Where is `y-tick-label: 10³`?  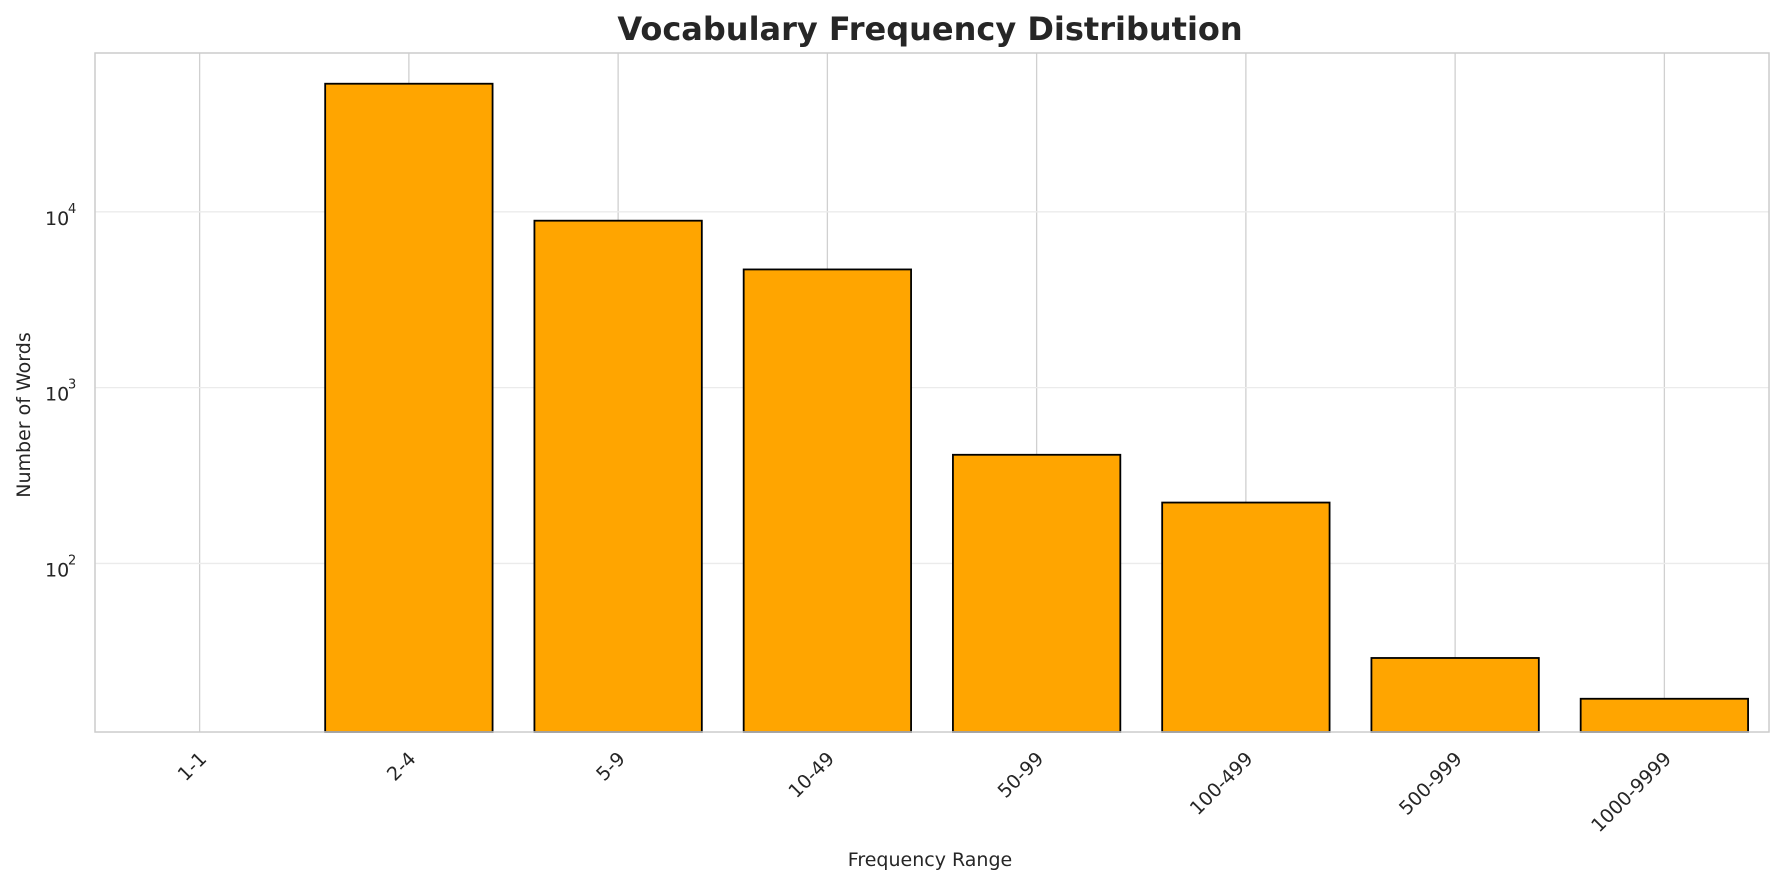
y-tick-label: 10³ is located at coordinates (60, 392).